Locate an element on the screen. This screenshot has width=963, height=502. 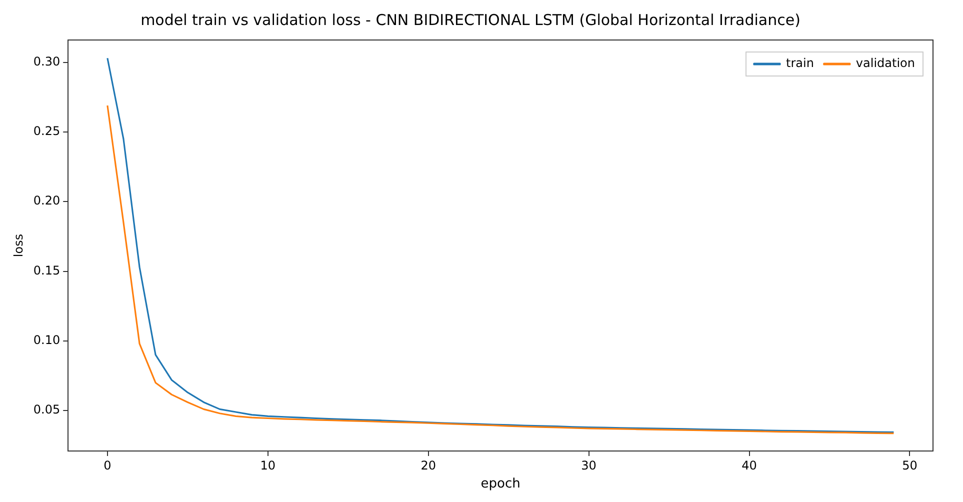
y-tick-label: 0.25 is located at coordinates (46, 131).